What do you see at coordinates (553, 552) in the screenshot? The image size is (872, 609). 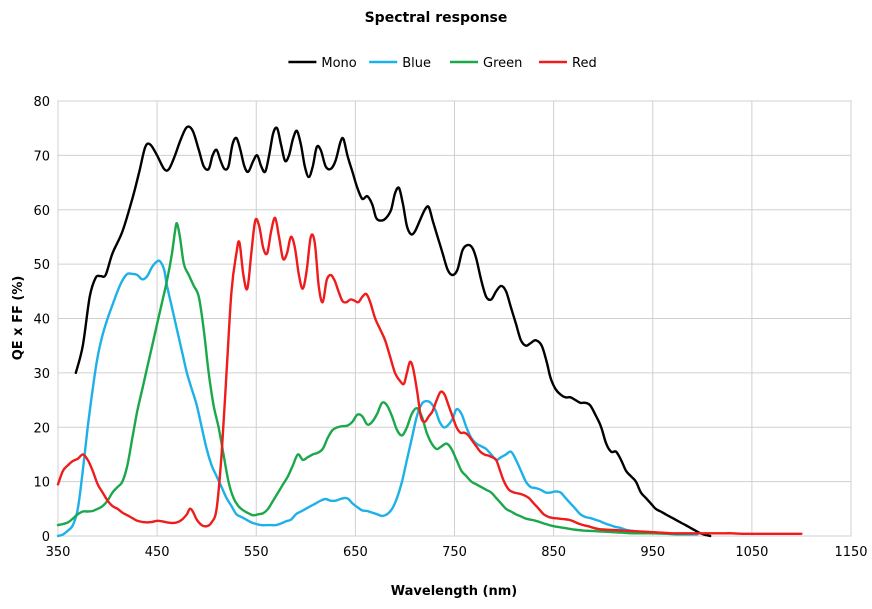 I see `x-tick-label: 850` at bounding box center [553, 552].